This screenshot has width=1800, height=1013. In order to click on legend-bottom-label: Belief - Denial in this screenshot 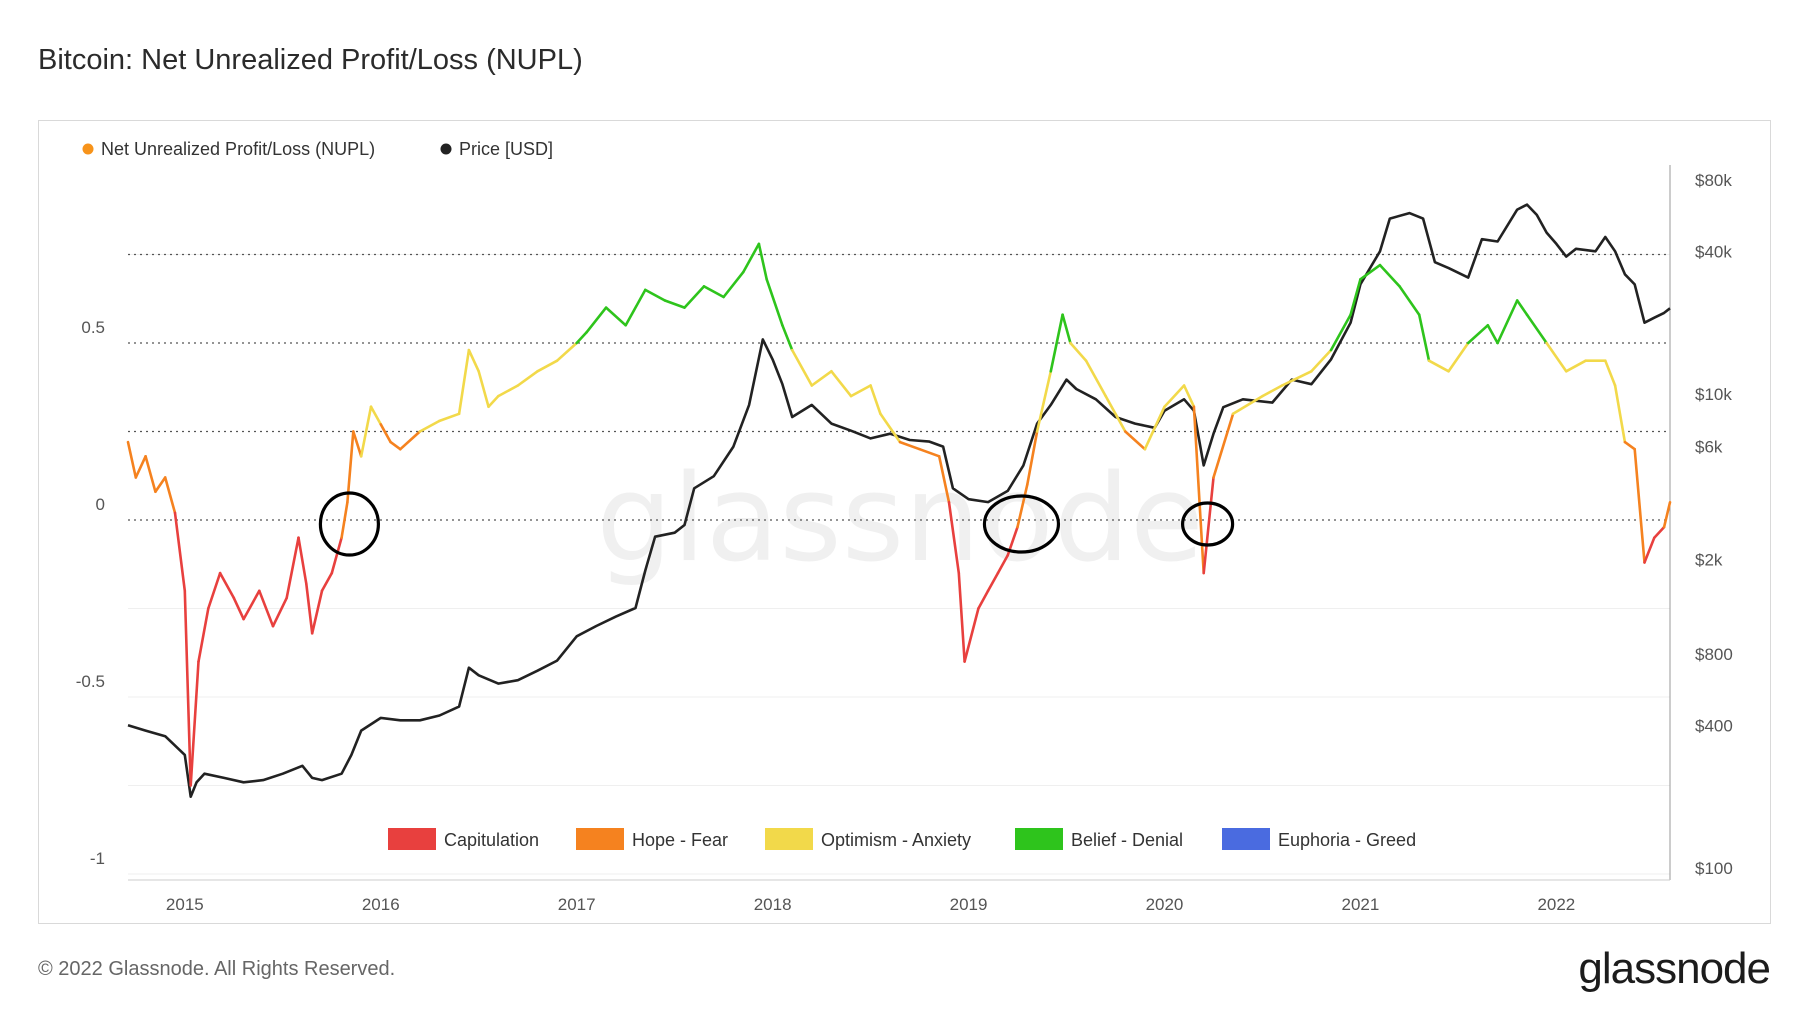, I will do `click(1127, 840)`.